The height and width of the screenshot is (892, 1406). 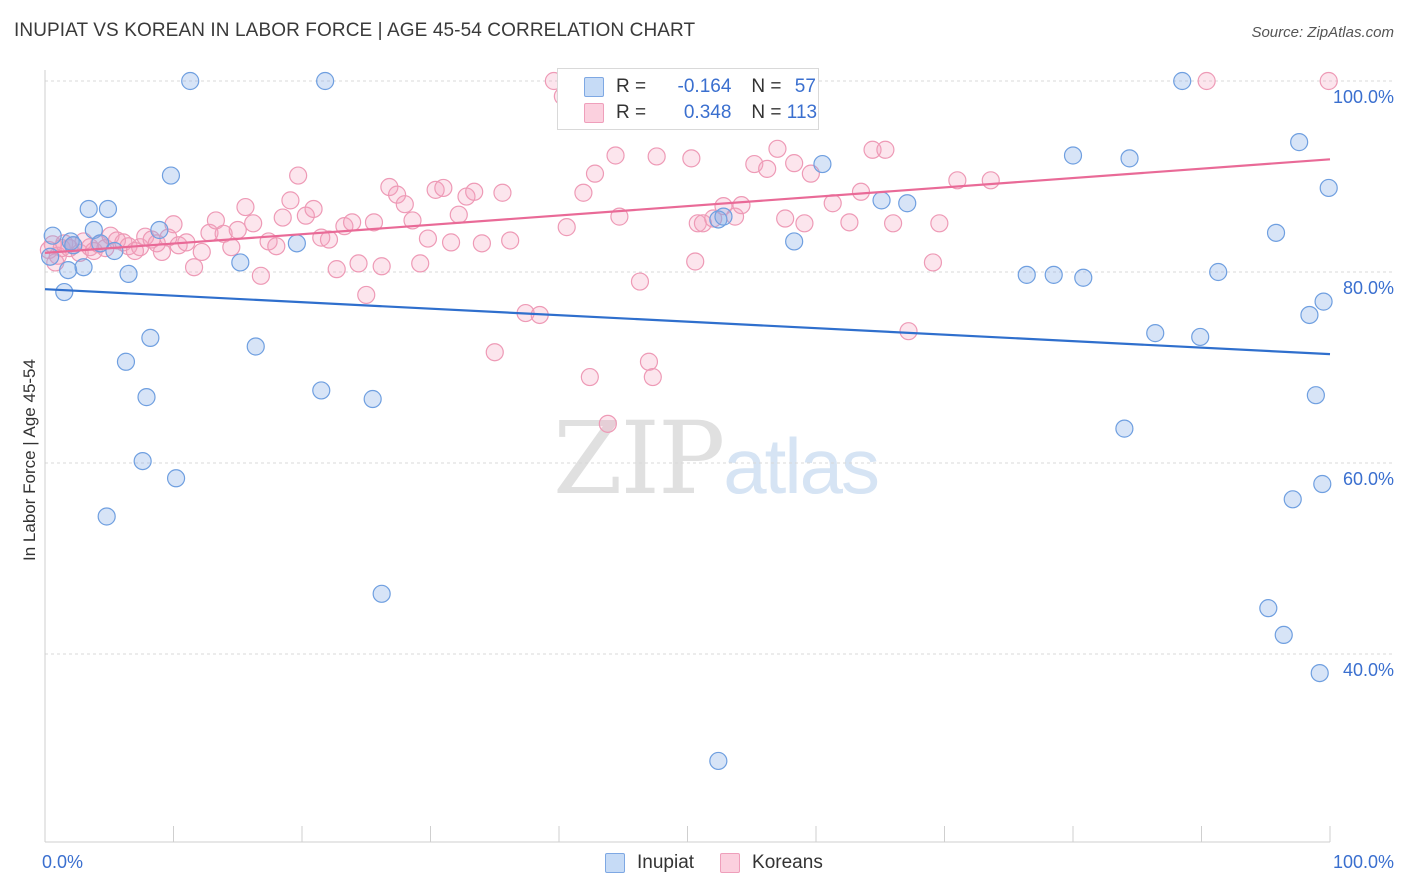 What do you see at coordinates (801, 466) in the screenshot?
I see `watermark-atlas: atlas` at bounding box center [801, 466].